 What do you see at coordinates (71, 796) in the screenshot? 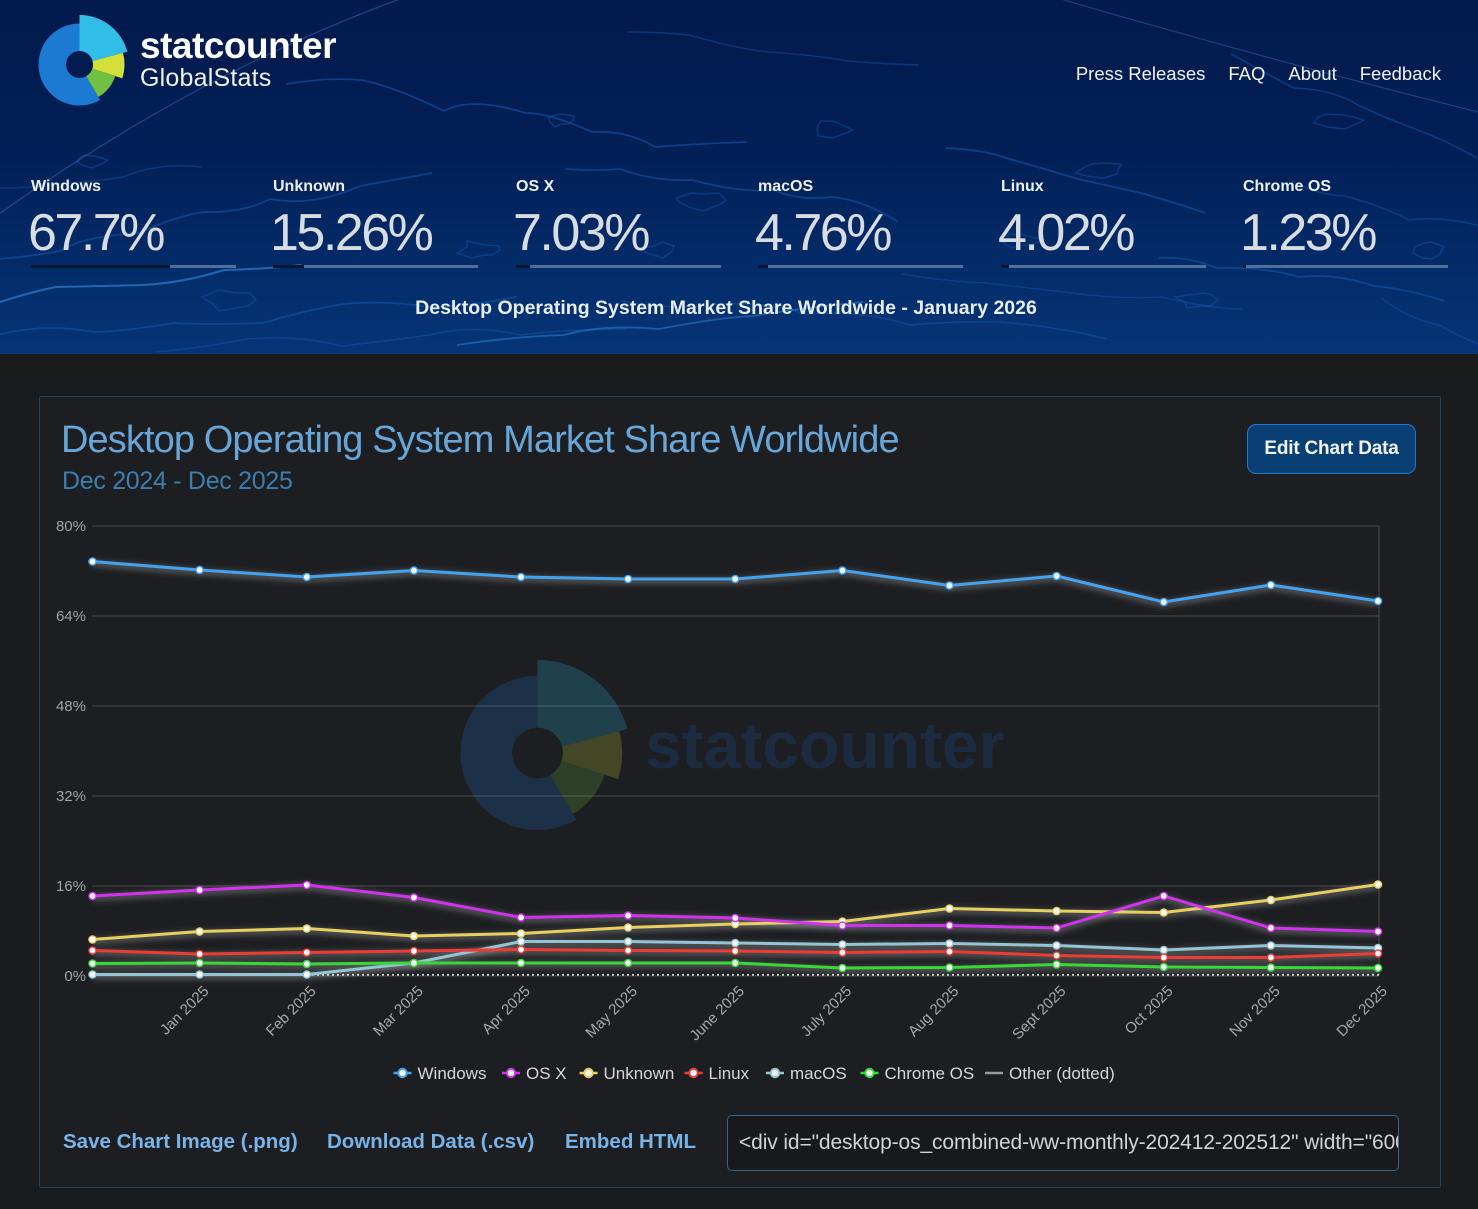
I see `svg-text: 32%` at bounding box center [71, 796].